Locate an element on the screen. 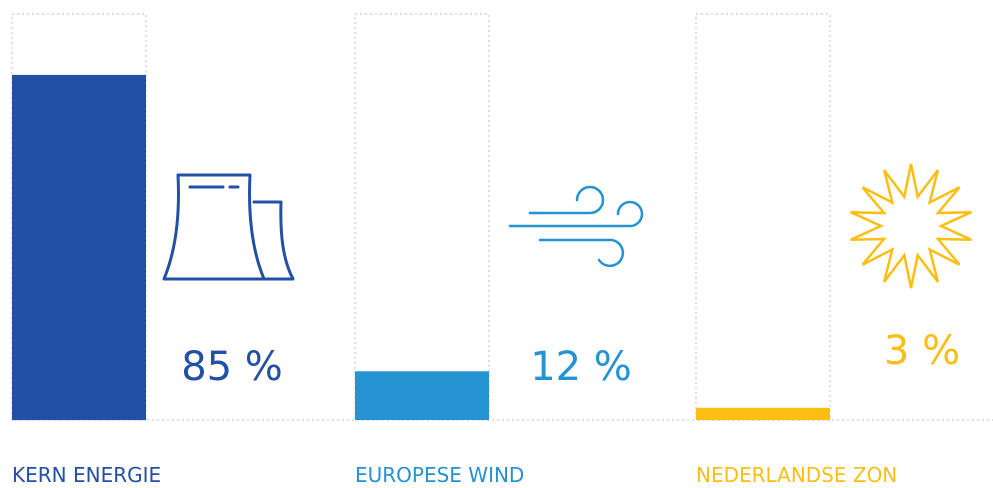  value-label-kern-energie: 85 % is located at coordinates (232, 367).